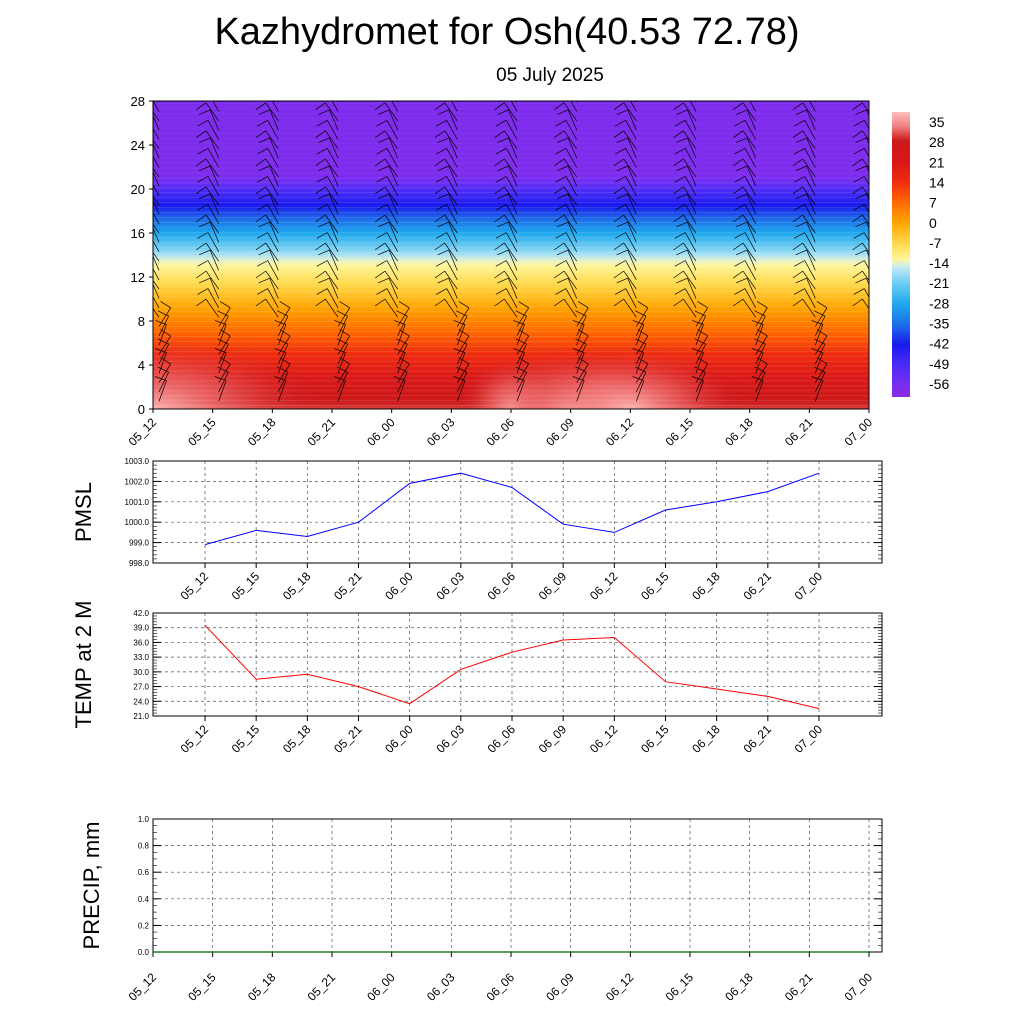 The image size is (1024, 1024). I want to click on x-tick-label: 06_21, so click(757, 586).